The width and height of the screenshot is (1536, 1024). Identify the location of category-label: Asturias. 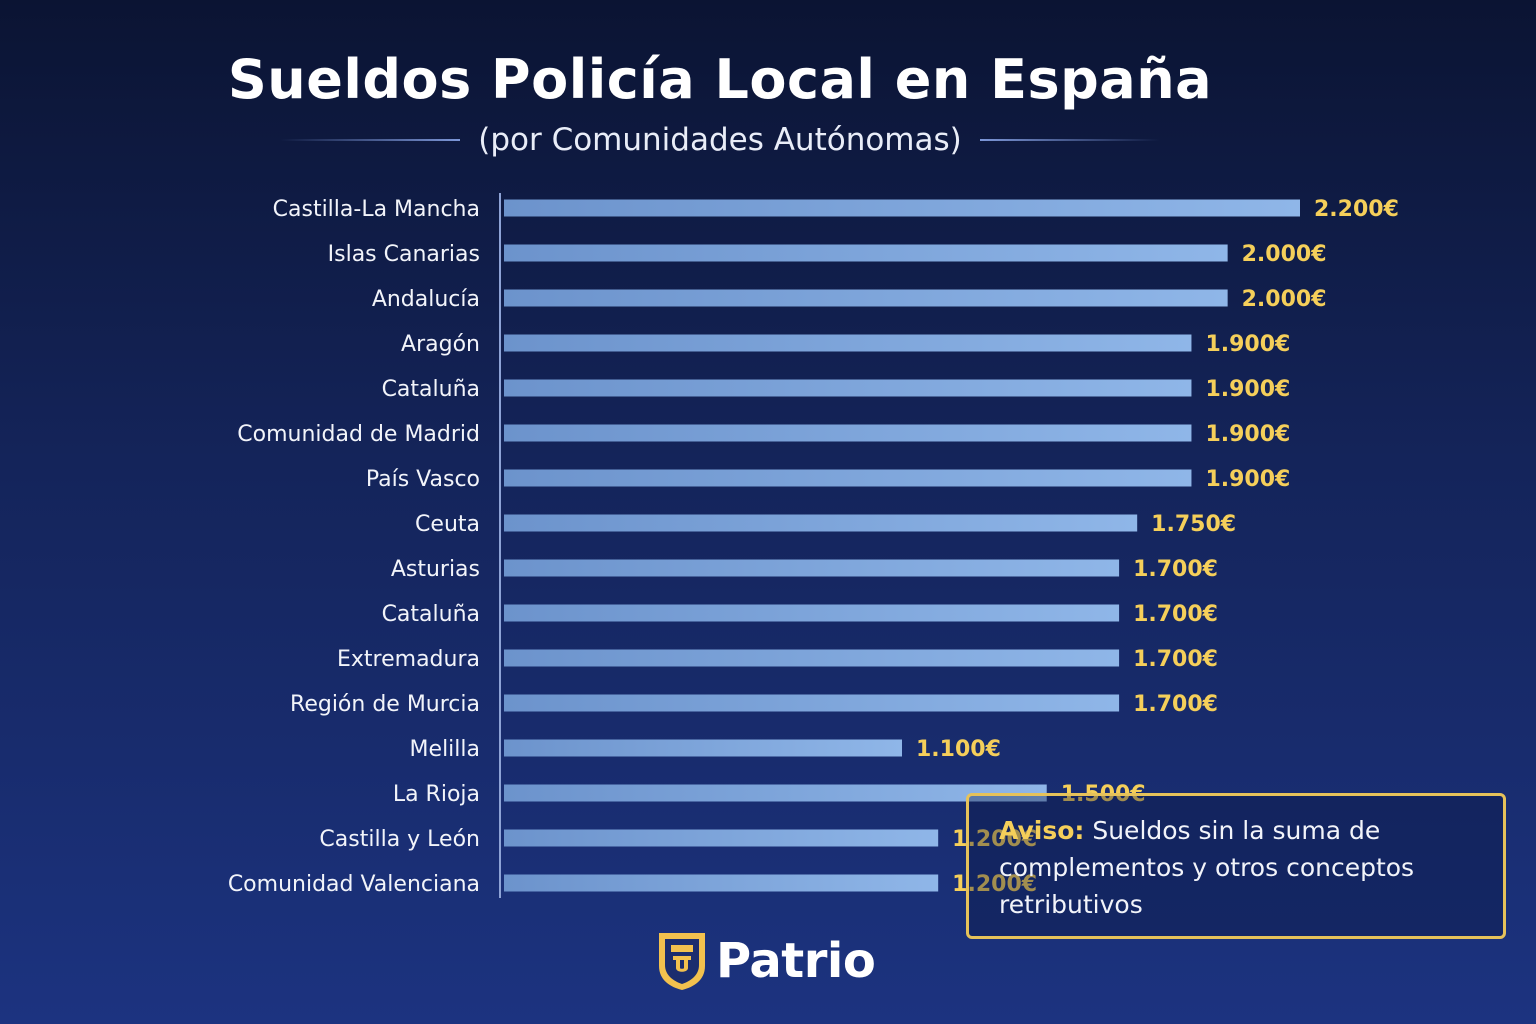
(435, 569).